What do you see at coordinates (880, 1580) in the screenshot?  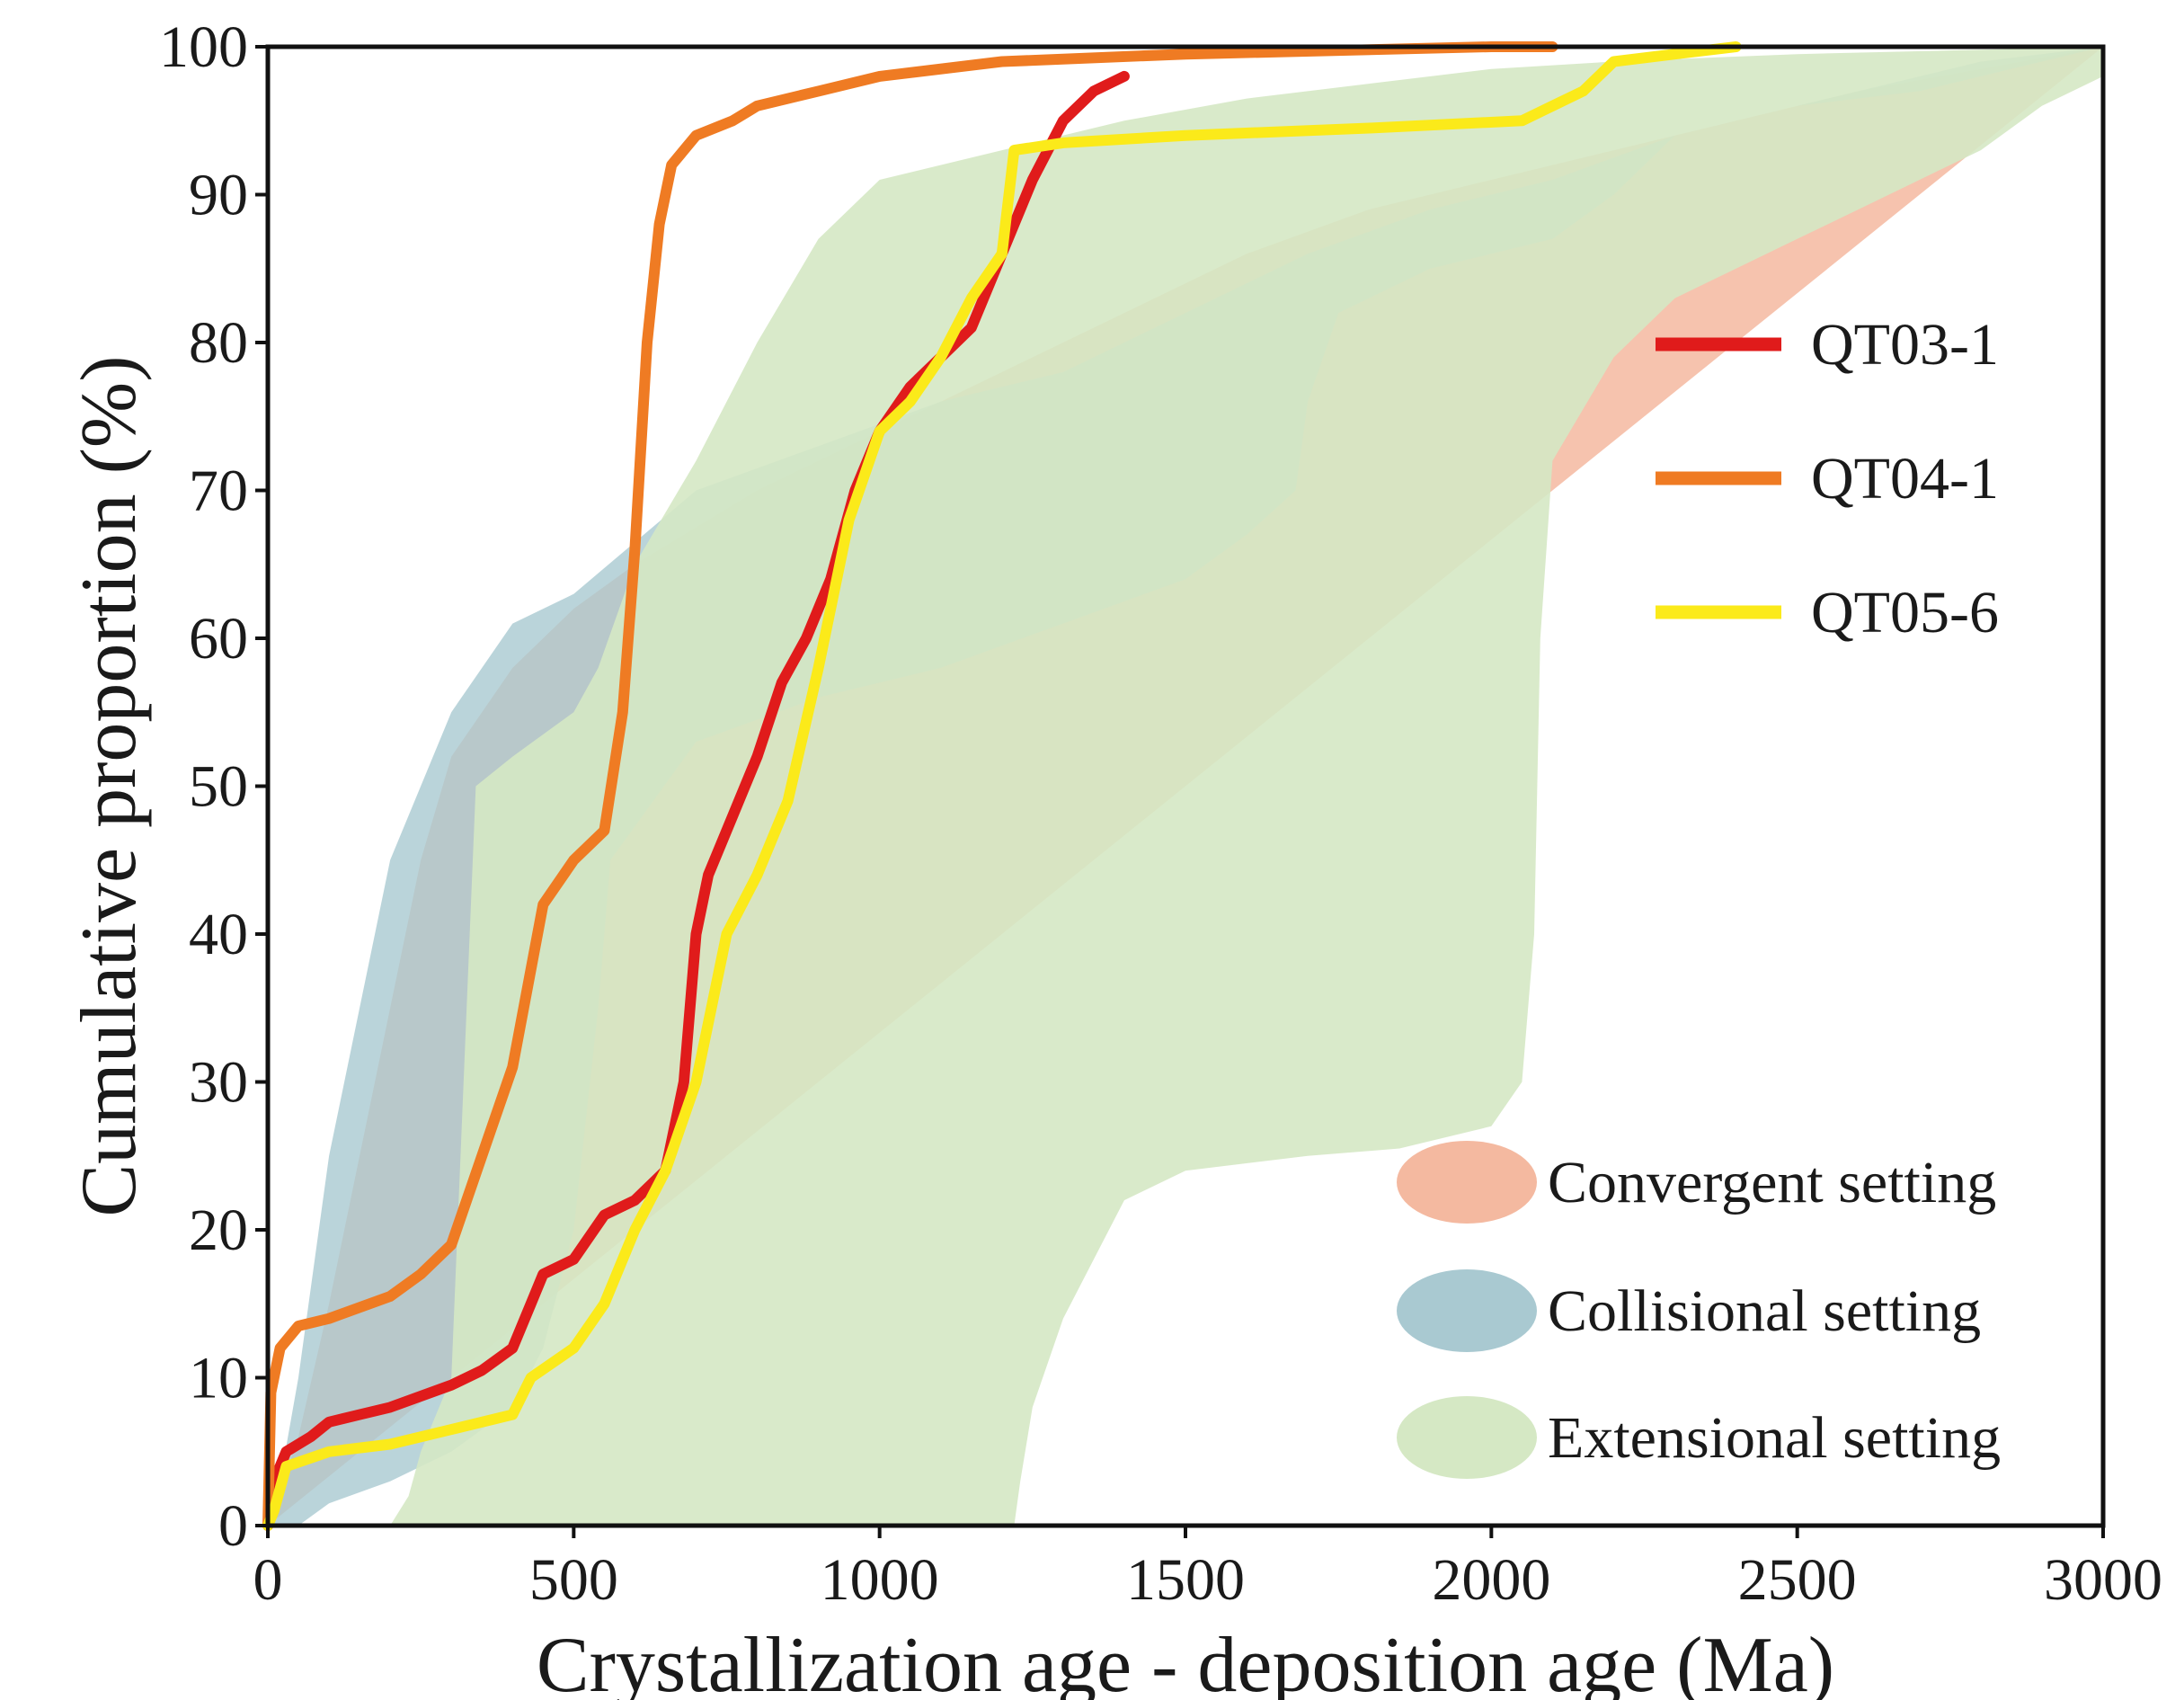 I see `x-tick-label: 1000` at bounding box center [880, 1580].